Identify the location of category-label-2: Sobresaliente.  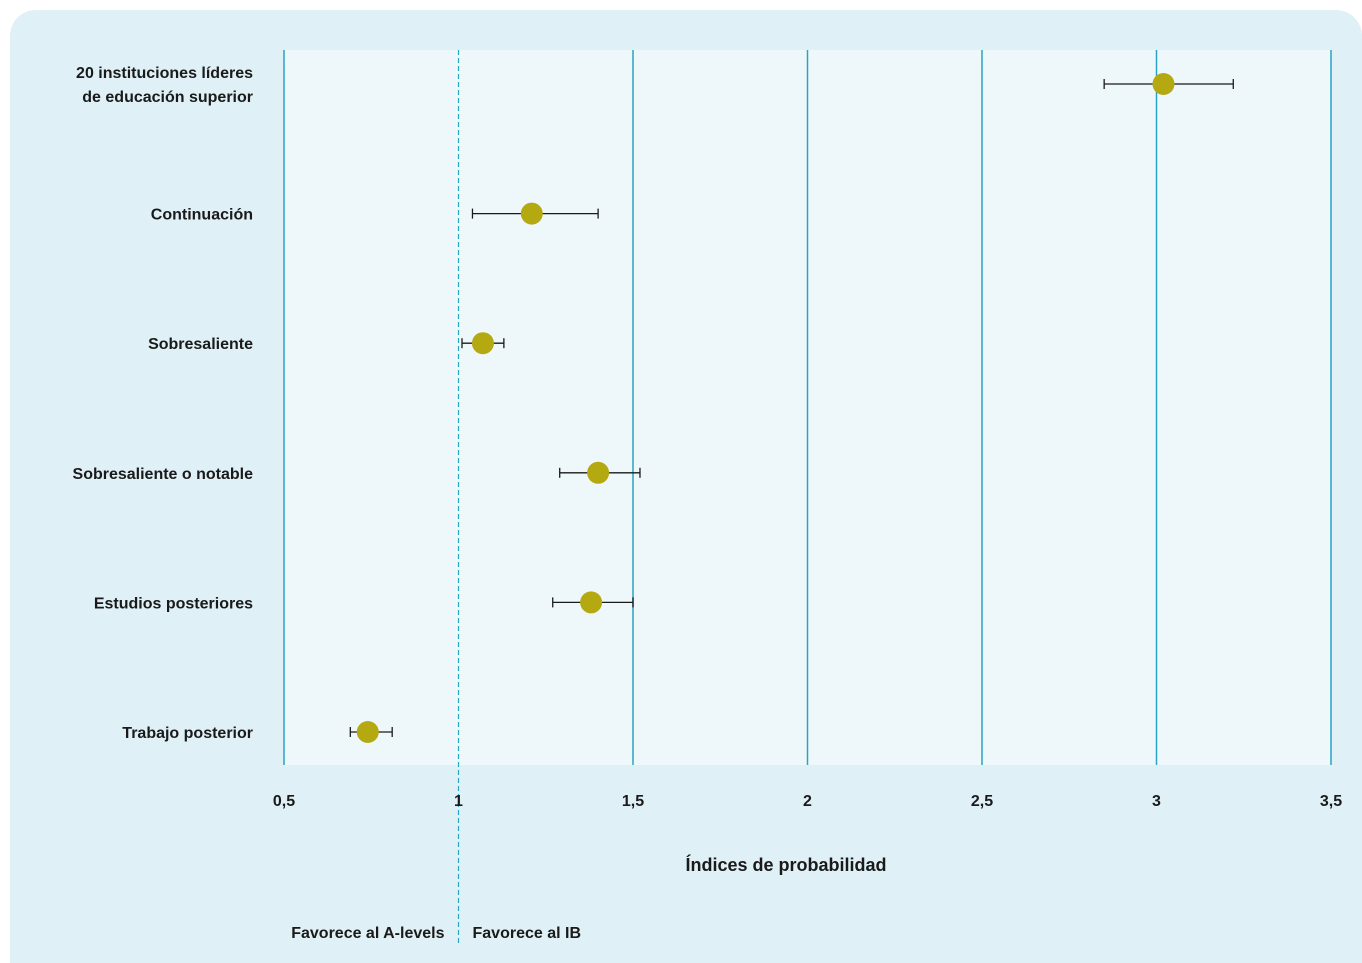
(200, 344).